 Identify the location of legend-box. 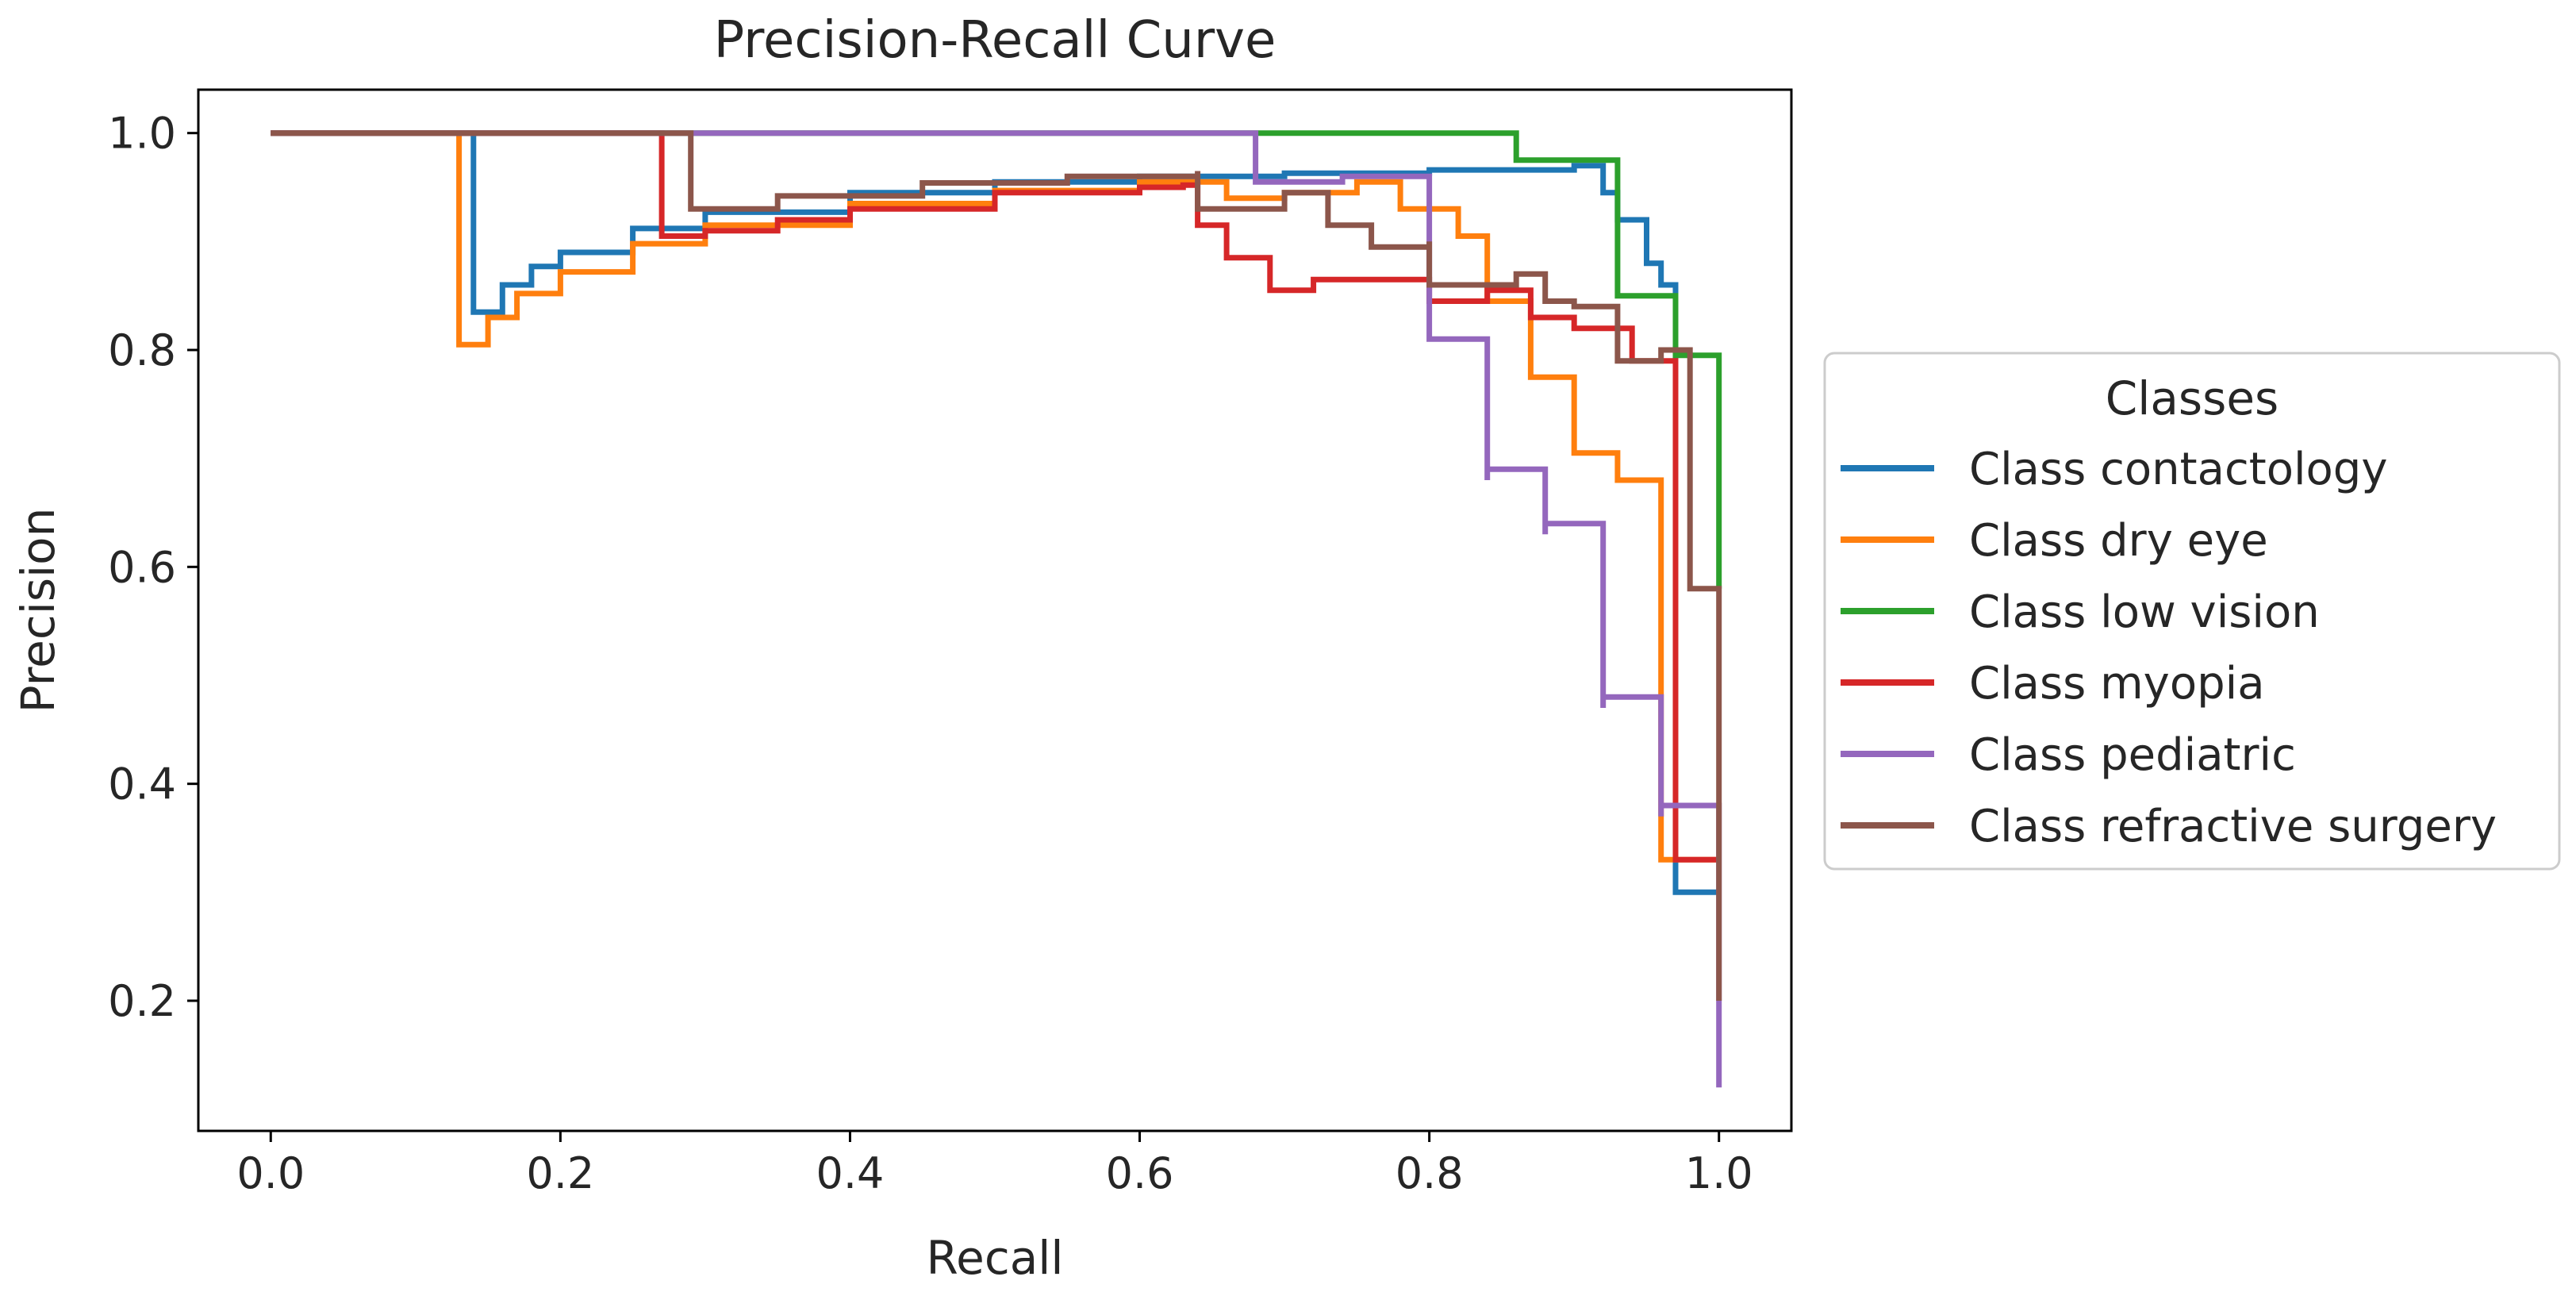
(2192, 611).